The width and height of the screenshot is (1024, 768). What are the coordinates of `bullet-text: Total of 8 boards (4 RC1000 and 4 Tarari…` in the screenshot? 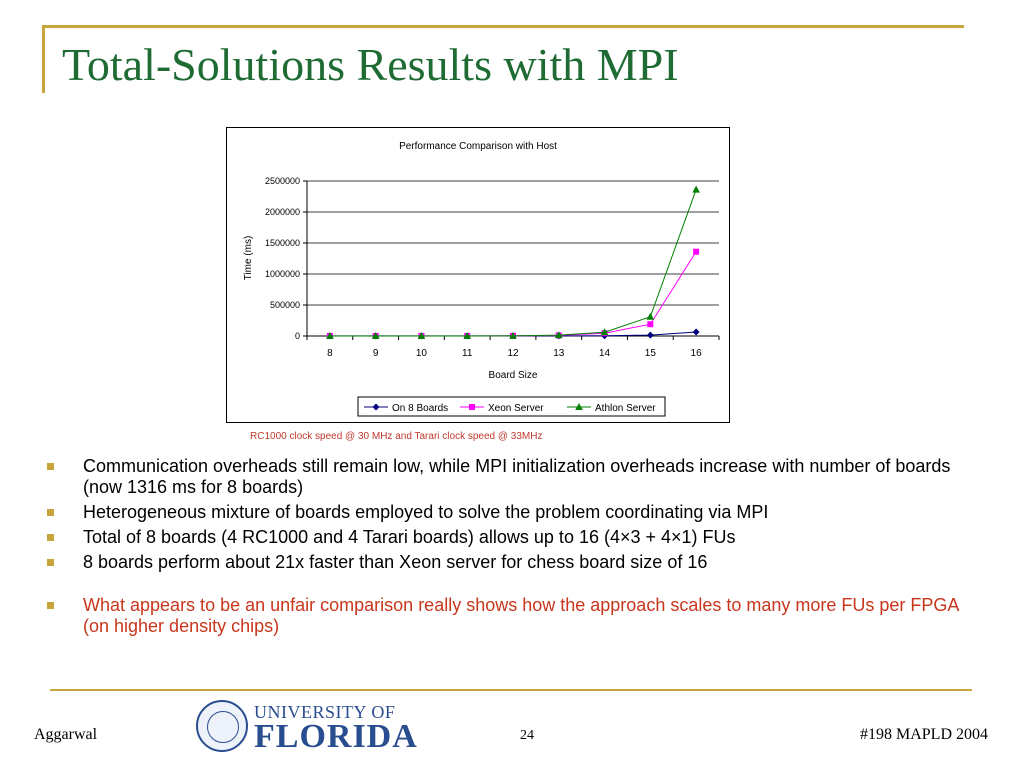 It's located at (409, 537).